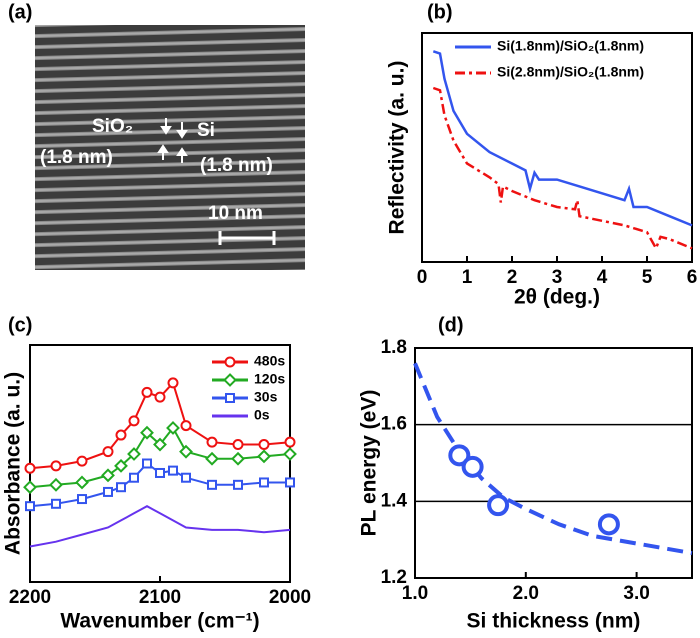 This screenshot has width=700, height=638. I want to click on annotation: Si, so click(206, 130).